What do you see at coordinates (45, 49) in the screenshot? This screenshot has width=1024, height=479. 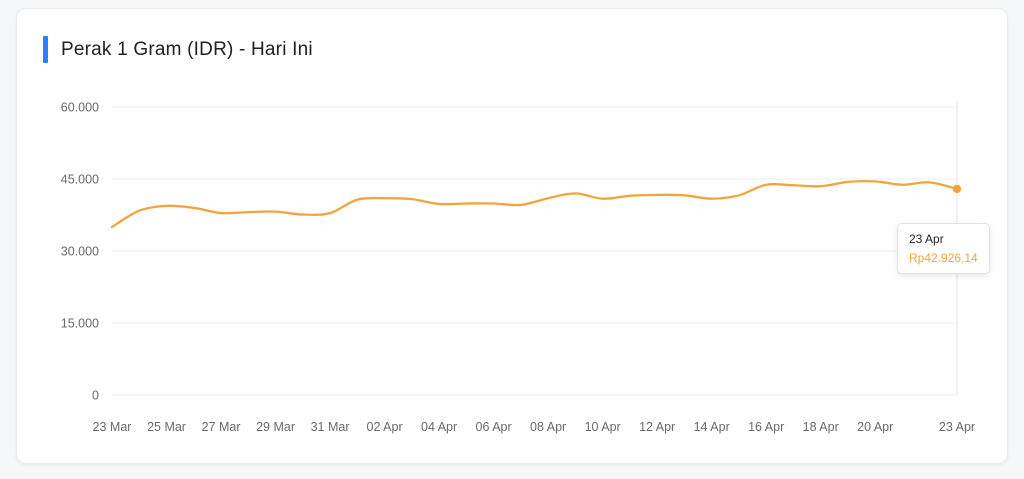 I see `title-accent-bar` at bounding box center [45, 49].